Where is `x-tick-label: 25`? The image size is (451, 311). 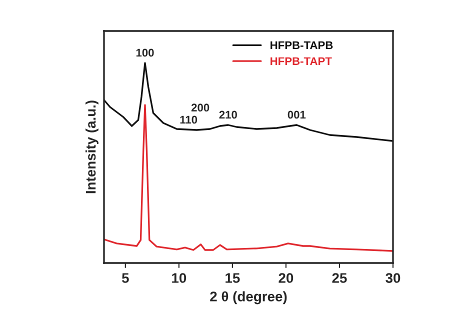 x-tick-label: 25 is located at coordinates (339, 278).